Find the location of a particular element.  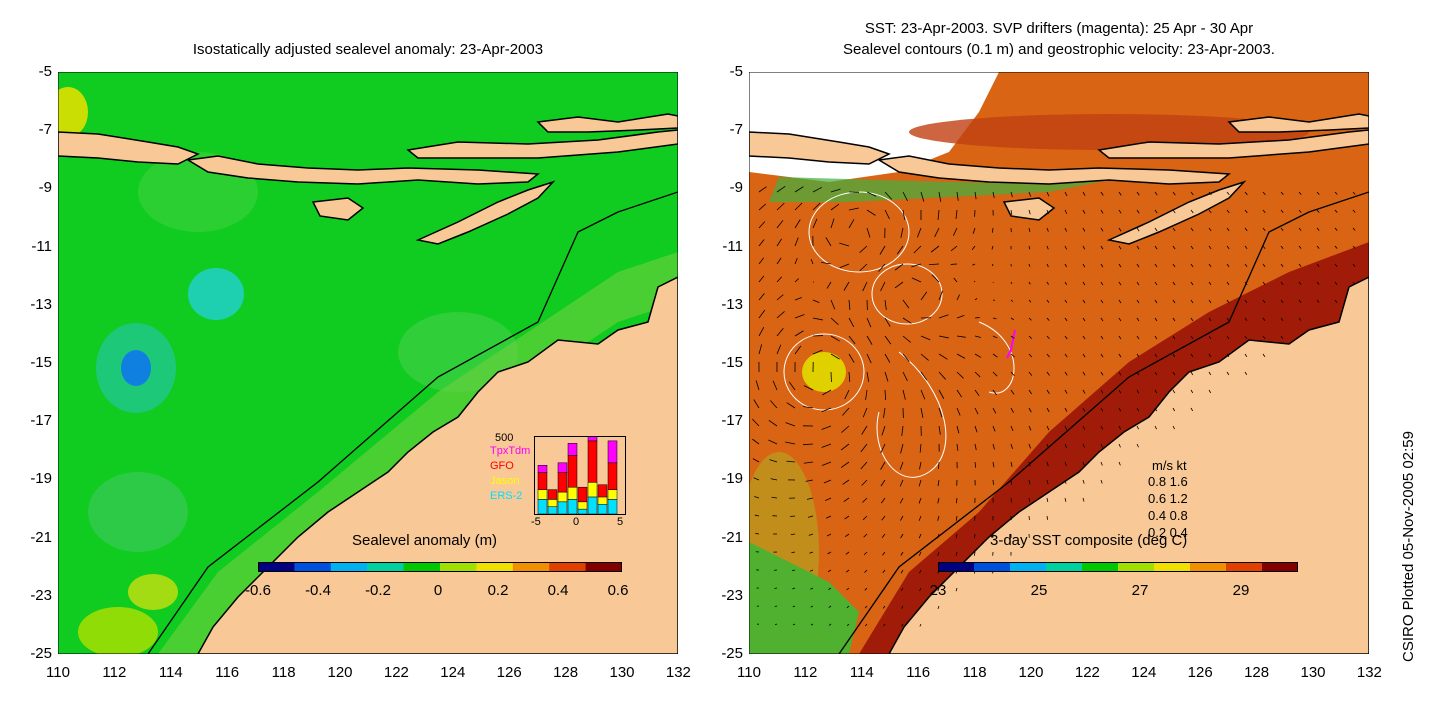

y-tick-label: -9 is located at coordinates (736, 188).